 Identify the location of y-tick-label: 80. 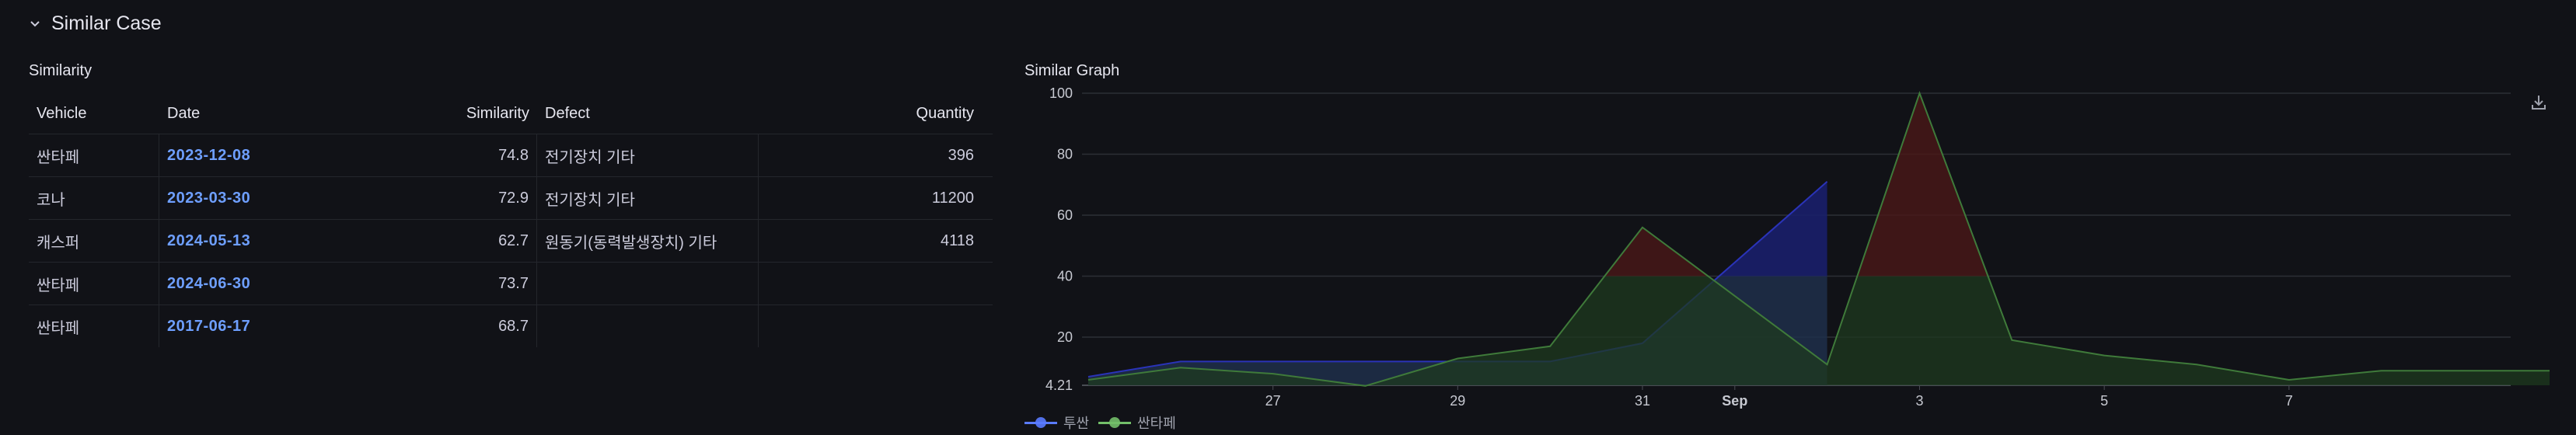
(1065, 154).